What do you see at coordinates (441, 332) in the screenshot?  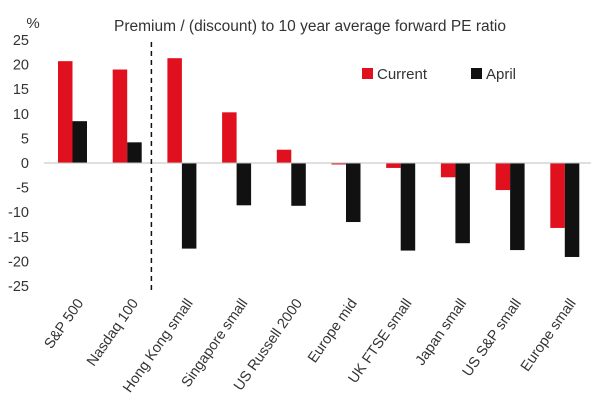 I see `x-tick-label: Japan small` at bounding box center [441, 332].